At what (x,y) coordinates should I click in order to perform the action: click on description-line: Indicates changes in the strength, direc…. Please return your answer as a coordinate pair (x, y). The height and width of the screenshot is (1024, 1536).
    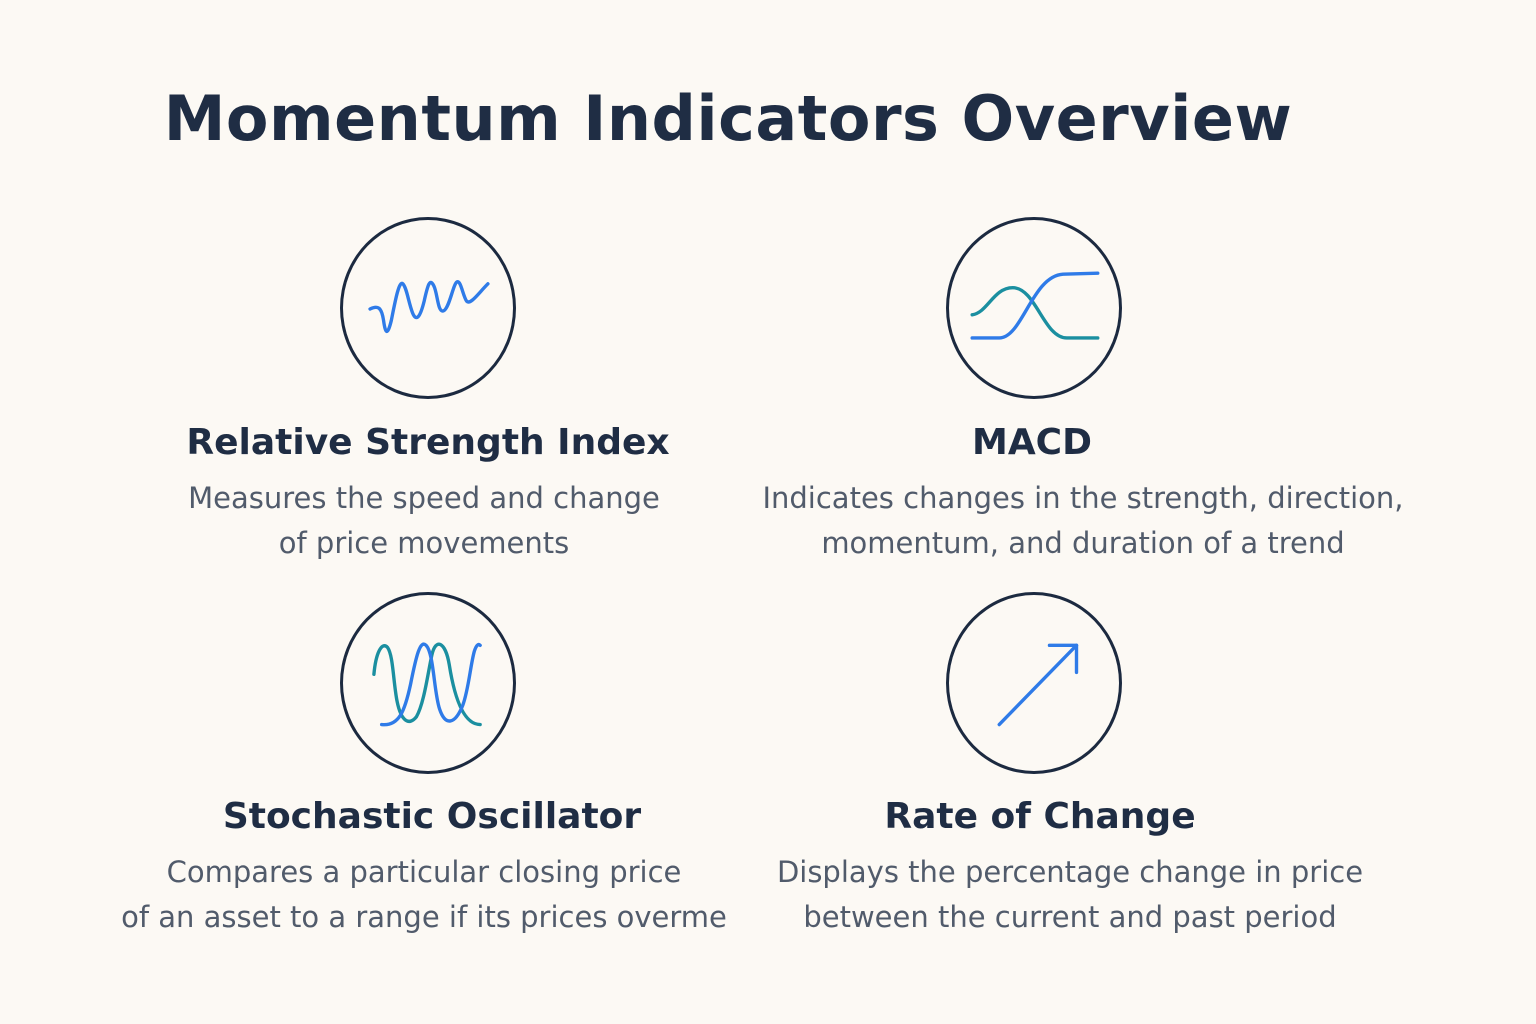
    Looking at the image, I should click on (1083, 498).